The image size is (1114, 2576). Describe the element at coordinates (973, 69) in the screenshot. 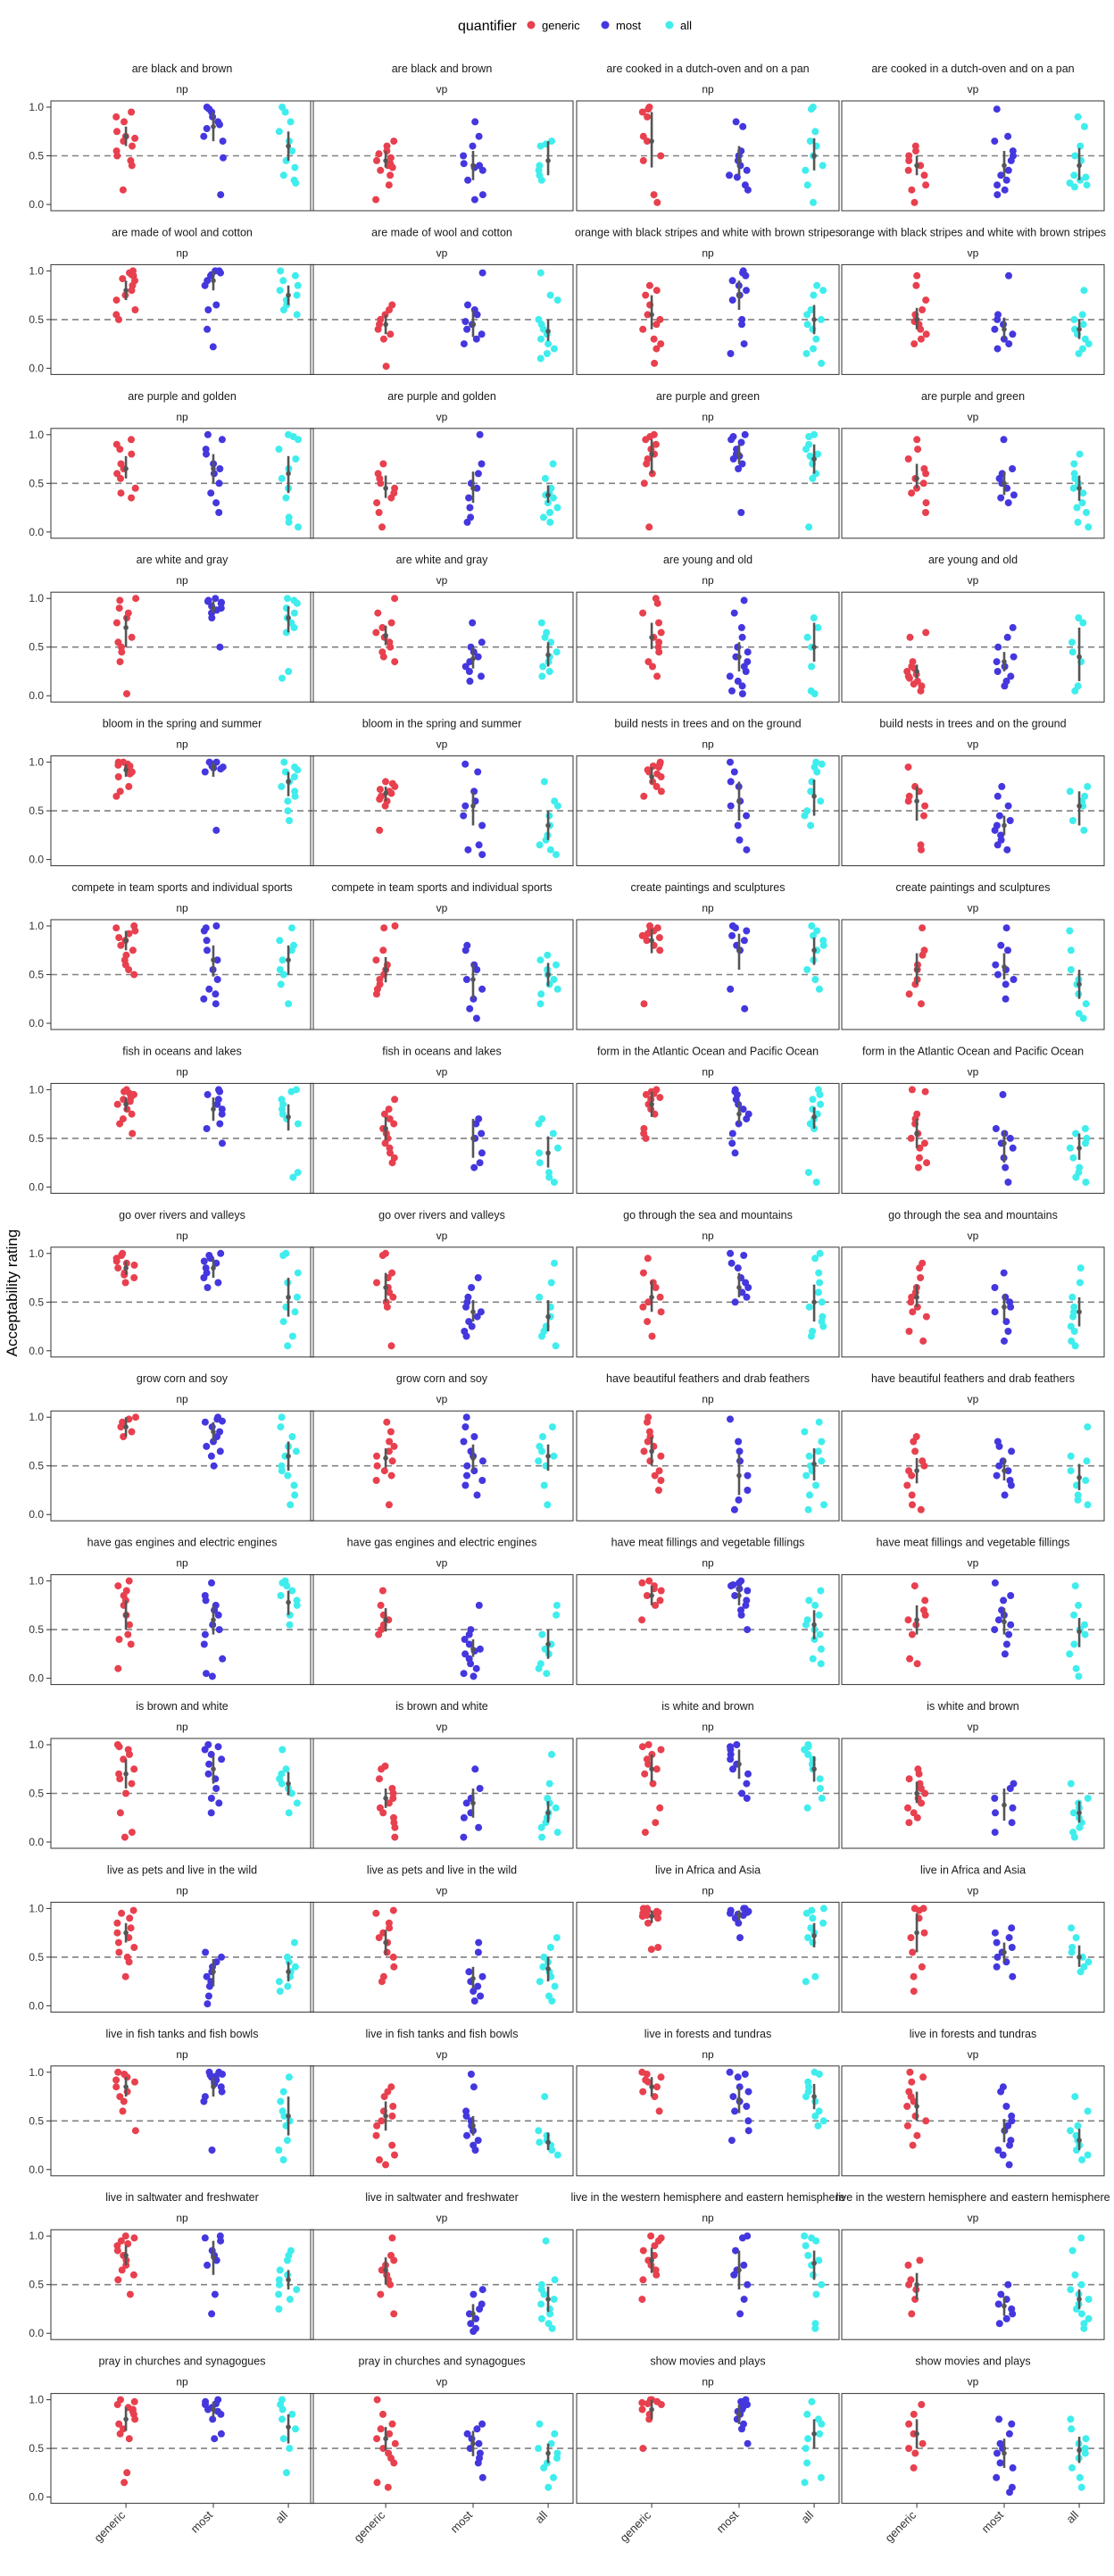

I see `panel-title: are cooked in a dutch-oven and on a pan` at that location.